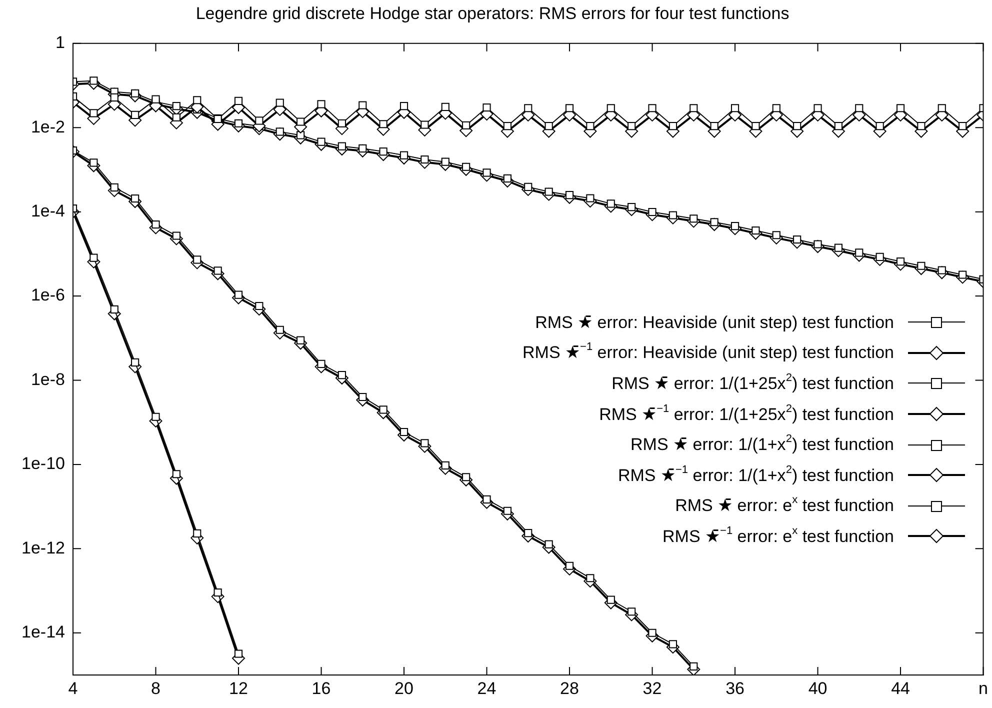 Image resolution: width=992 pixels, height=708 pixels. Describe the element at coordinates (404, 688) in the screenshot. I see `x-tick-label: 20` at that location.